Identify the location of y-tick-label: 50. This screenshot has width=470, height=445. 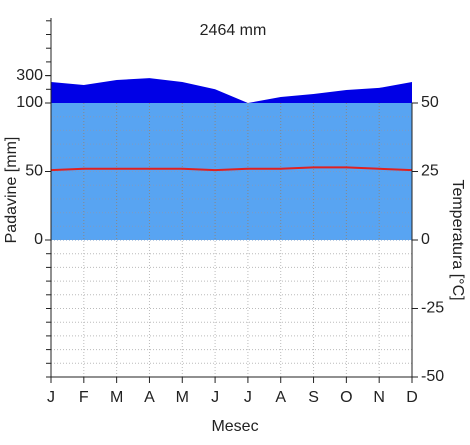
(34, 171).